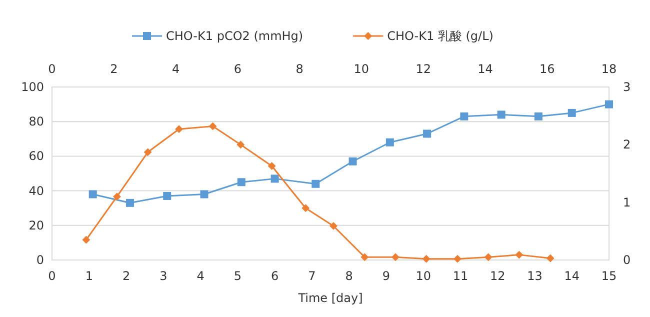 This screenshot has width=650, height=317. What do you see at coordinates (609, 276) in the screenshot?
I see `xtick: 15` at bounding box center [609, 276].